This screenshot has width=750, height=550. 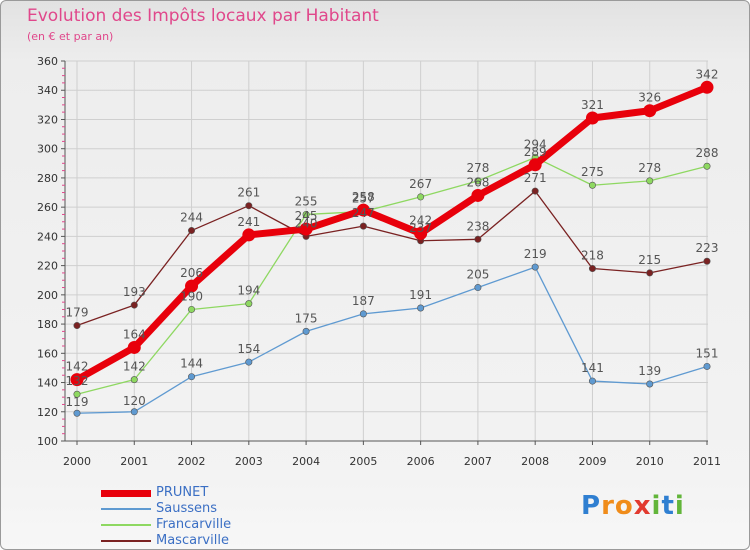 What do you see at coordinates (707, 248) in the screenshot?
I see `data-label-mascarville: 223` at bounding box center [707, 248].